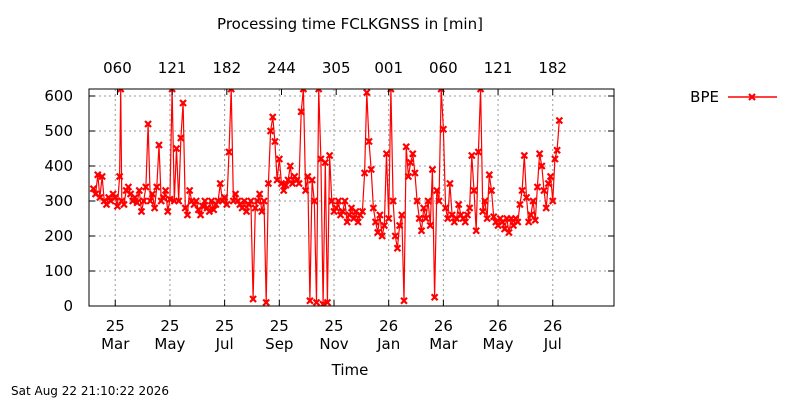 The height and width of the screenshot is (400, 800). I want to click on y-tick-label: 600, so click(58, 96).